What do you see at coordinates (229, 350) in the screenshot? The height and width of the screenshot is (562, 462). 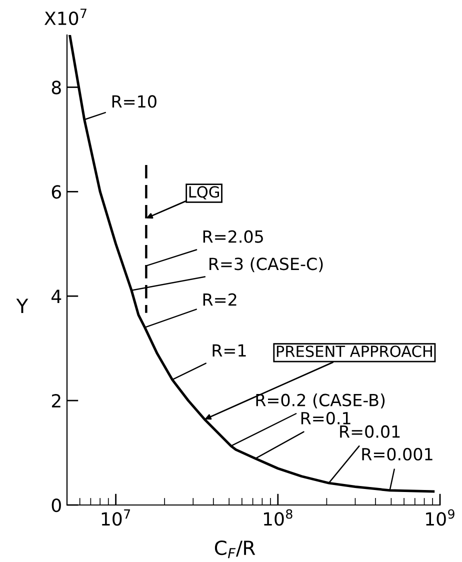 I see `annotation: R=1` at bounding box center [229, 350].